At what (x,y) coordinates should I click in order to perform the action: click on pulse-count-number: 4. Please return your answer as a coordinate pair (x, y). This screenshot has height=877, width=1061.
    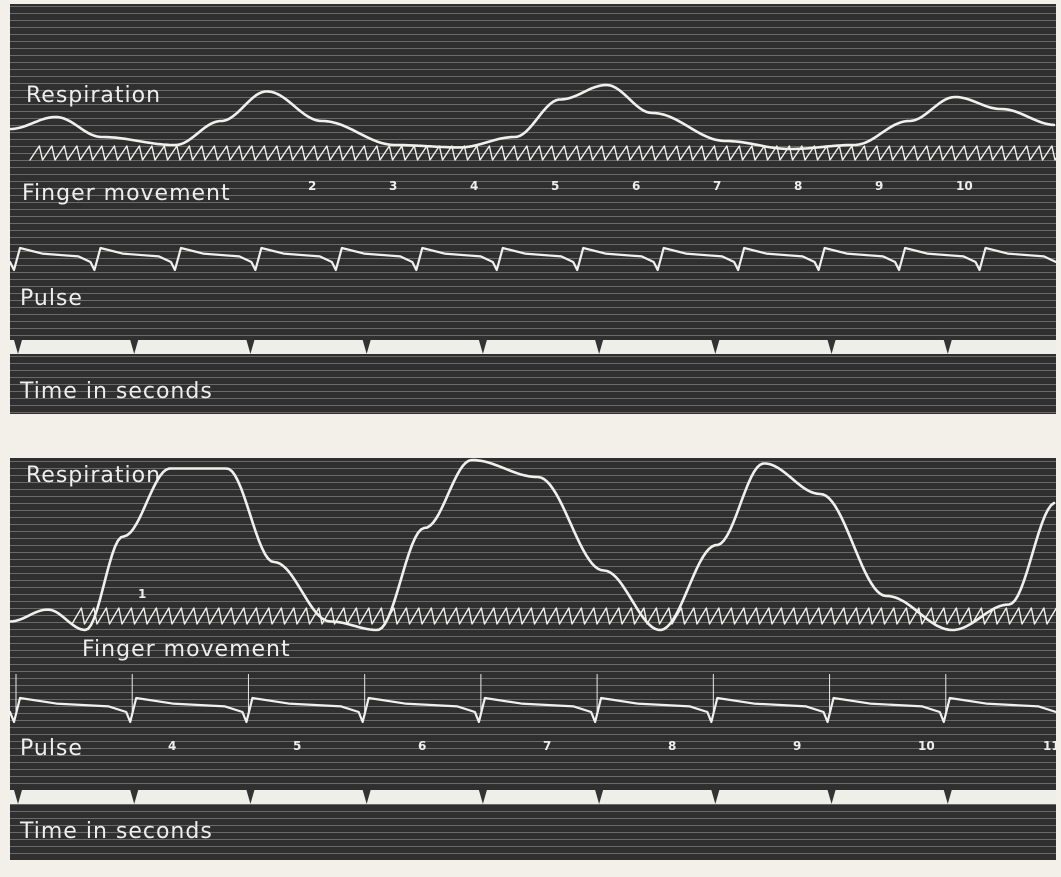
    Looking at the image, I should click on (172, 746).